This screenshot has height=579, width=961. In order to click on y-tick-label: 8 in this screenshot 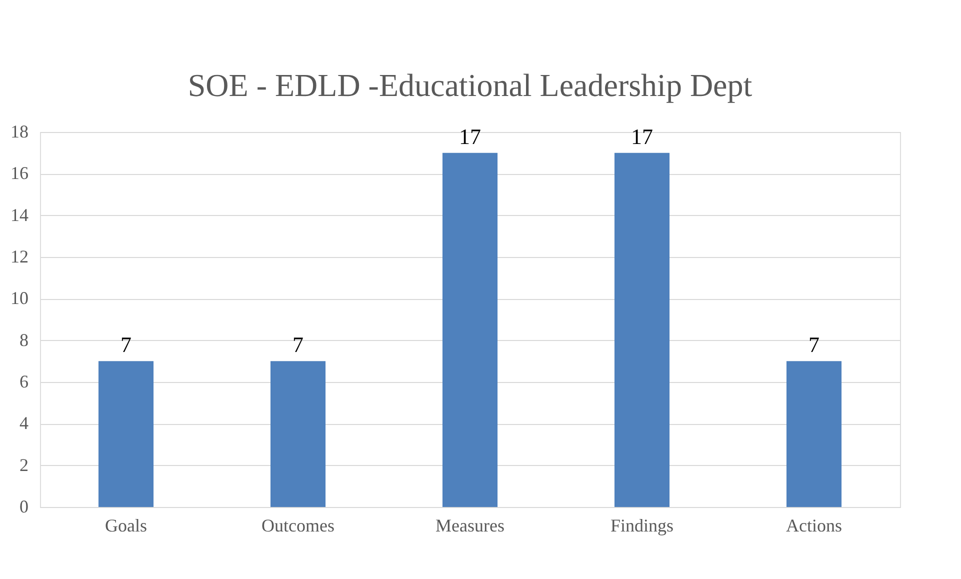, I will do `click(24, 340)`.